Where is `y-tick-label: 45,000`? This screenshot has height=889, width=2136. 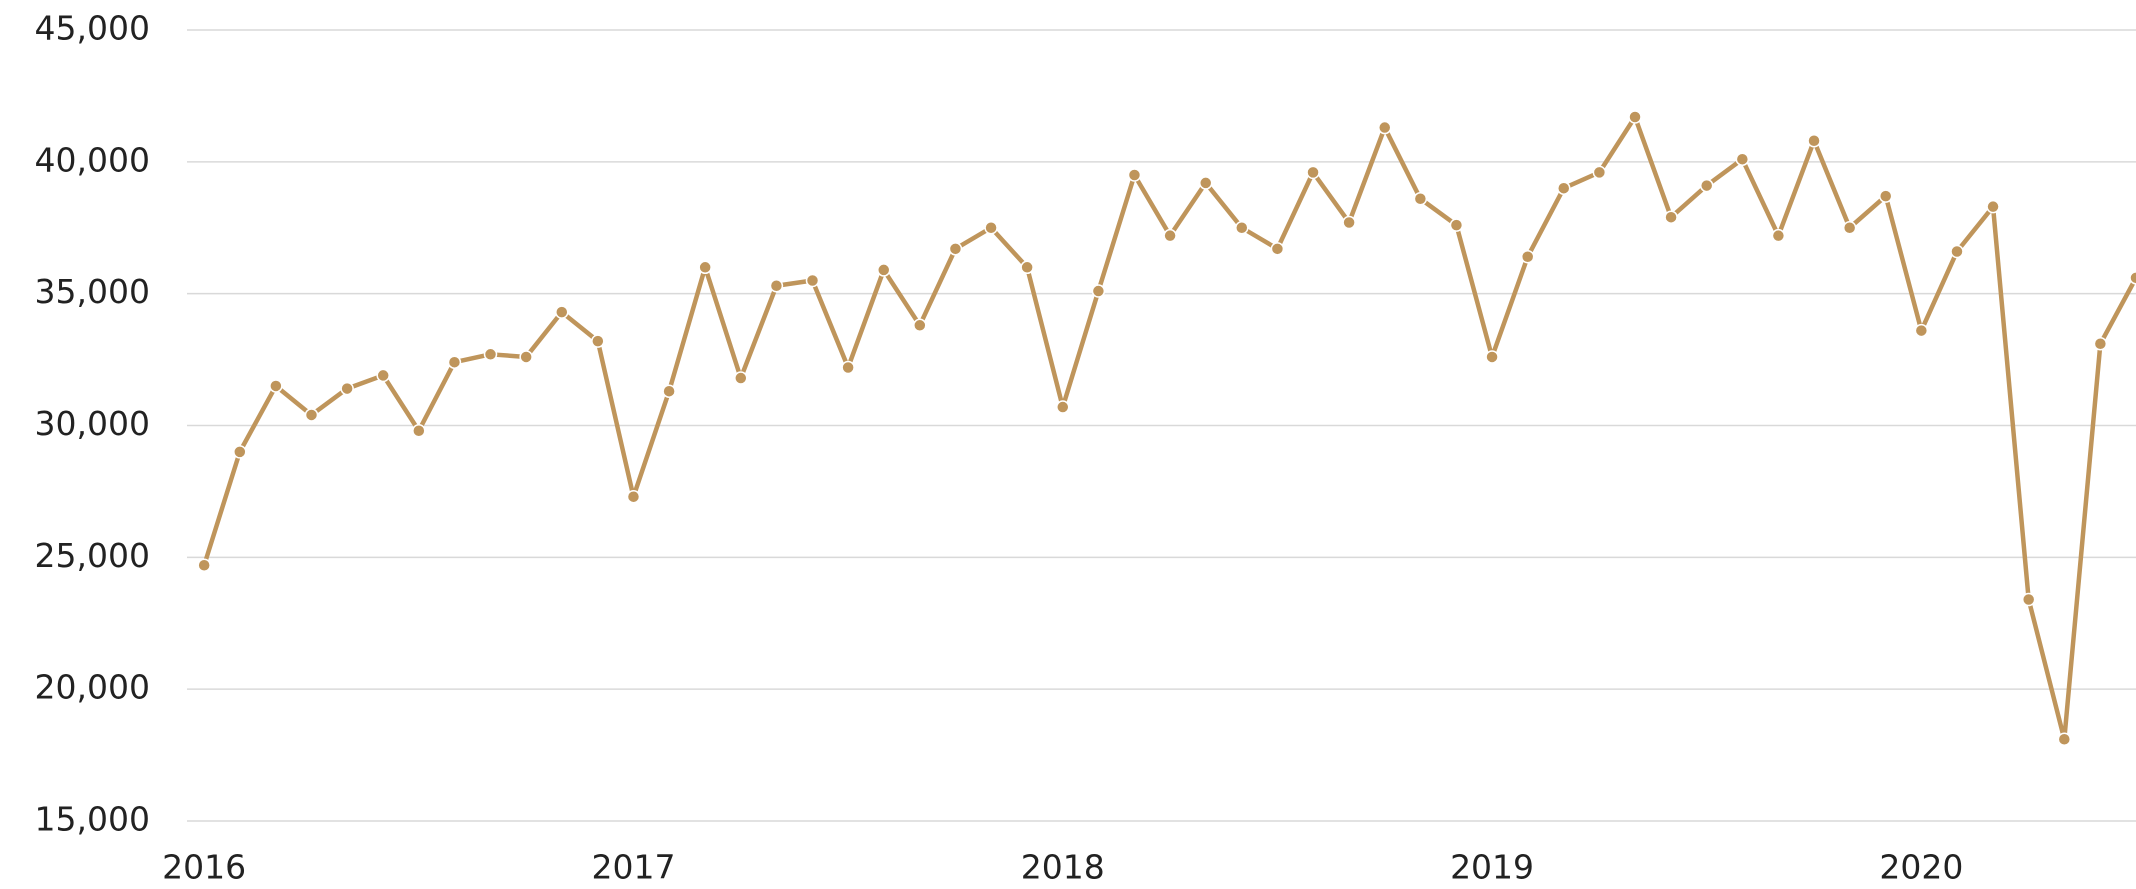 y-tick-label: 45,000 is located at coordinates (92, 28).